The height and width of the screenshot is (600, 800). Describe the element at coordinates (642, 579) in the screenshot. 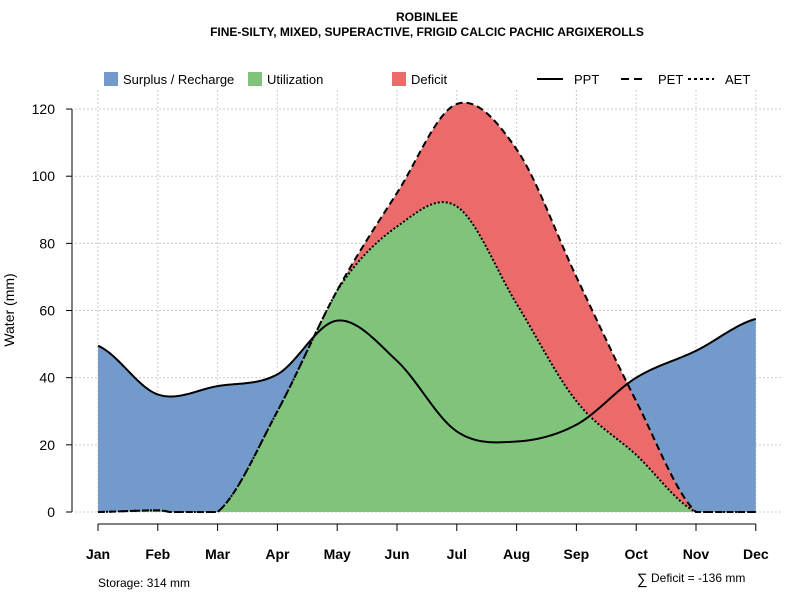

I see `deficit-symbol: ∑` at that location.